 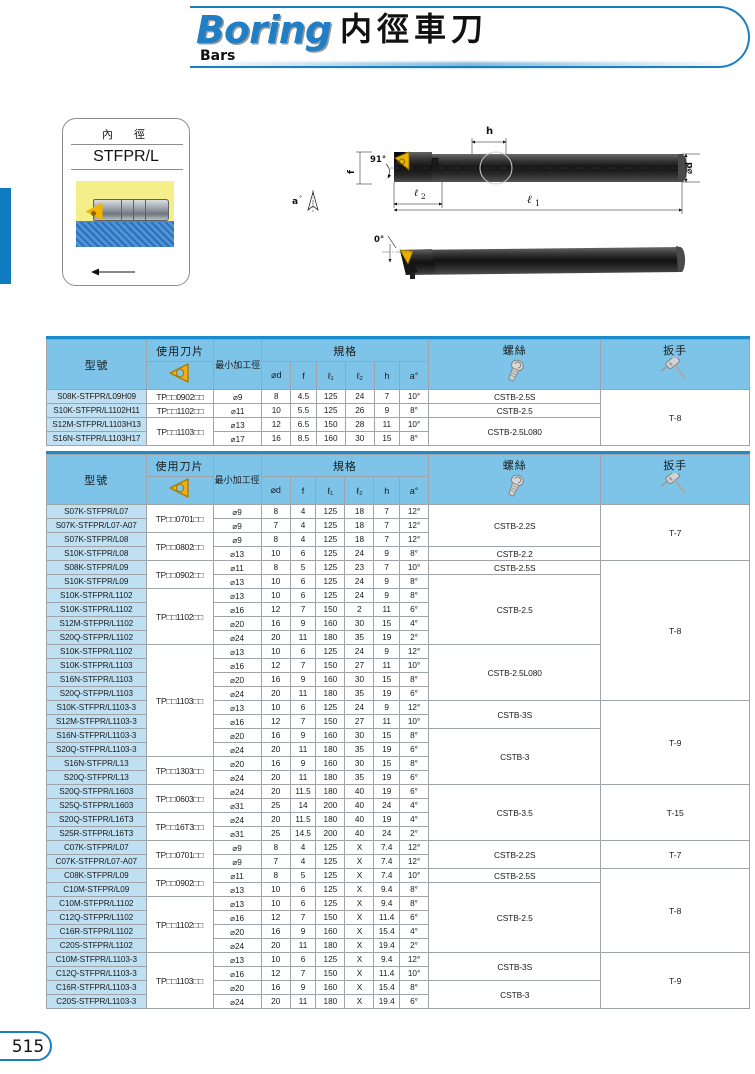 What do you see at coordinates (295, 202) in the screenshot?
I see `svg-text: a` at bounding box center [295, 202].